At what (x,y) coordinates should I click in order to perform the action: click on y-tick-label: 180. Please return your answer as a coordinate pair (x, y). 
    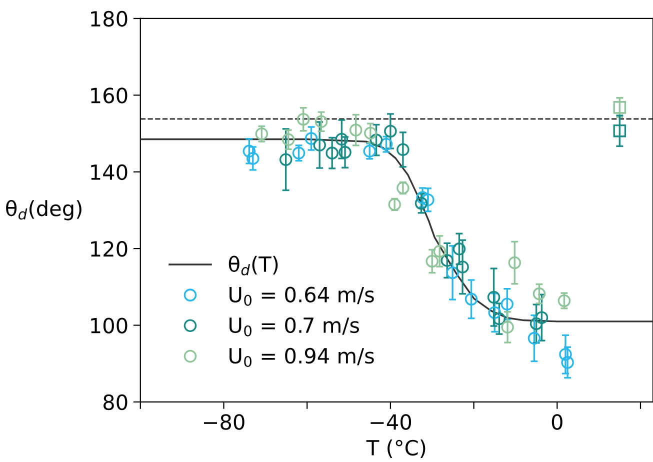
    Looking at the image, I should click on (109, 18).